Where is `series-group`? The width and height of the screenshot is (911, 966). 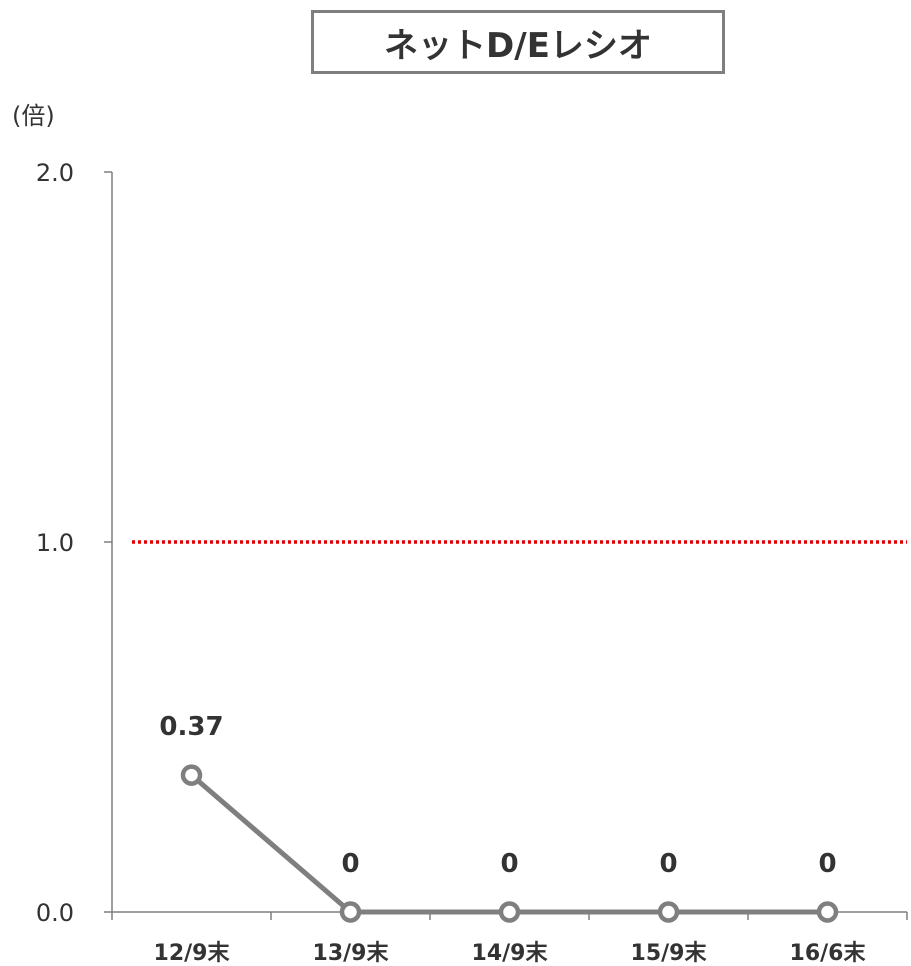 series-group is located at coordinates (509, 843).